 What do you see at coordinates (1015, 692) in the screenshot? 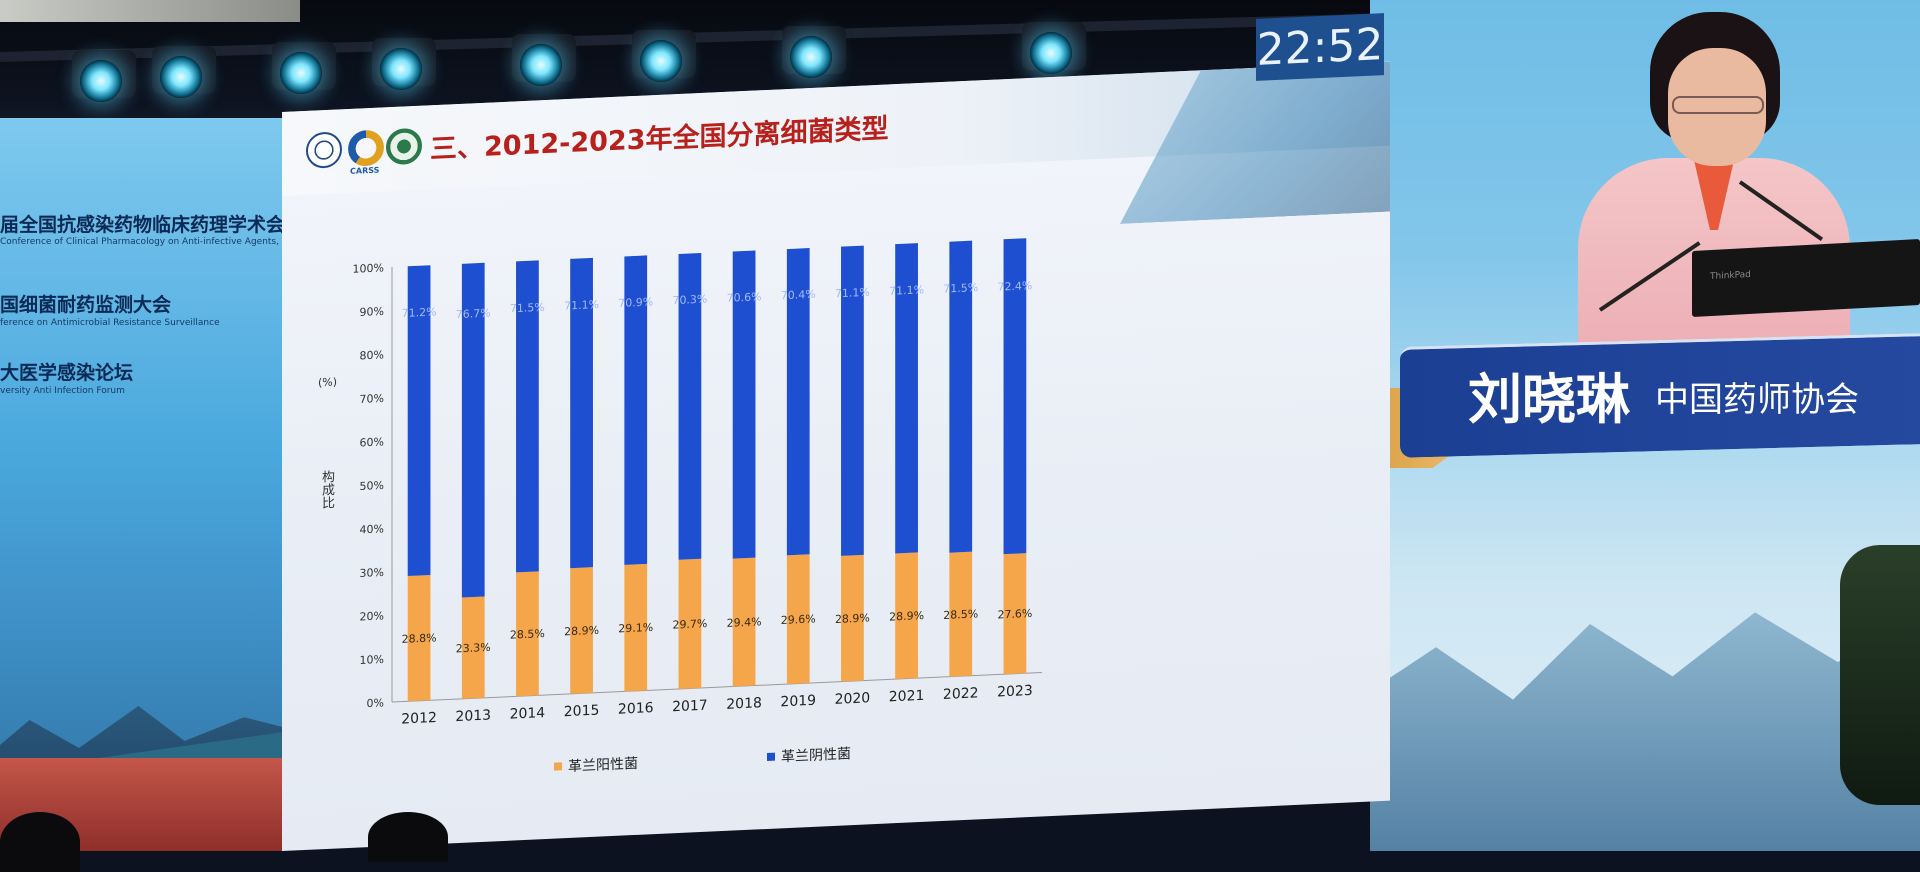
I see `x-tick-label: 2023` at bounding box center [1015, 692].